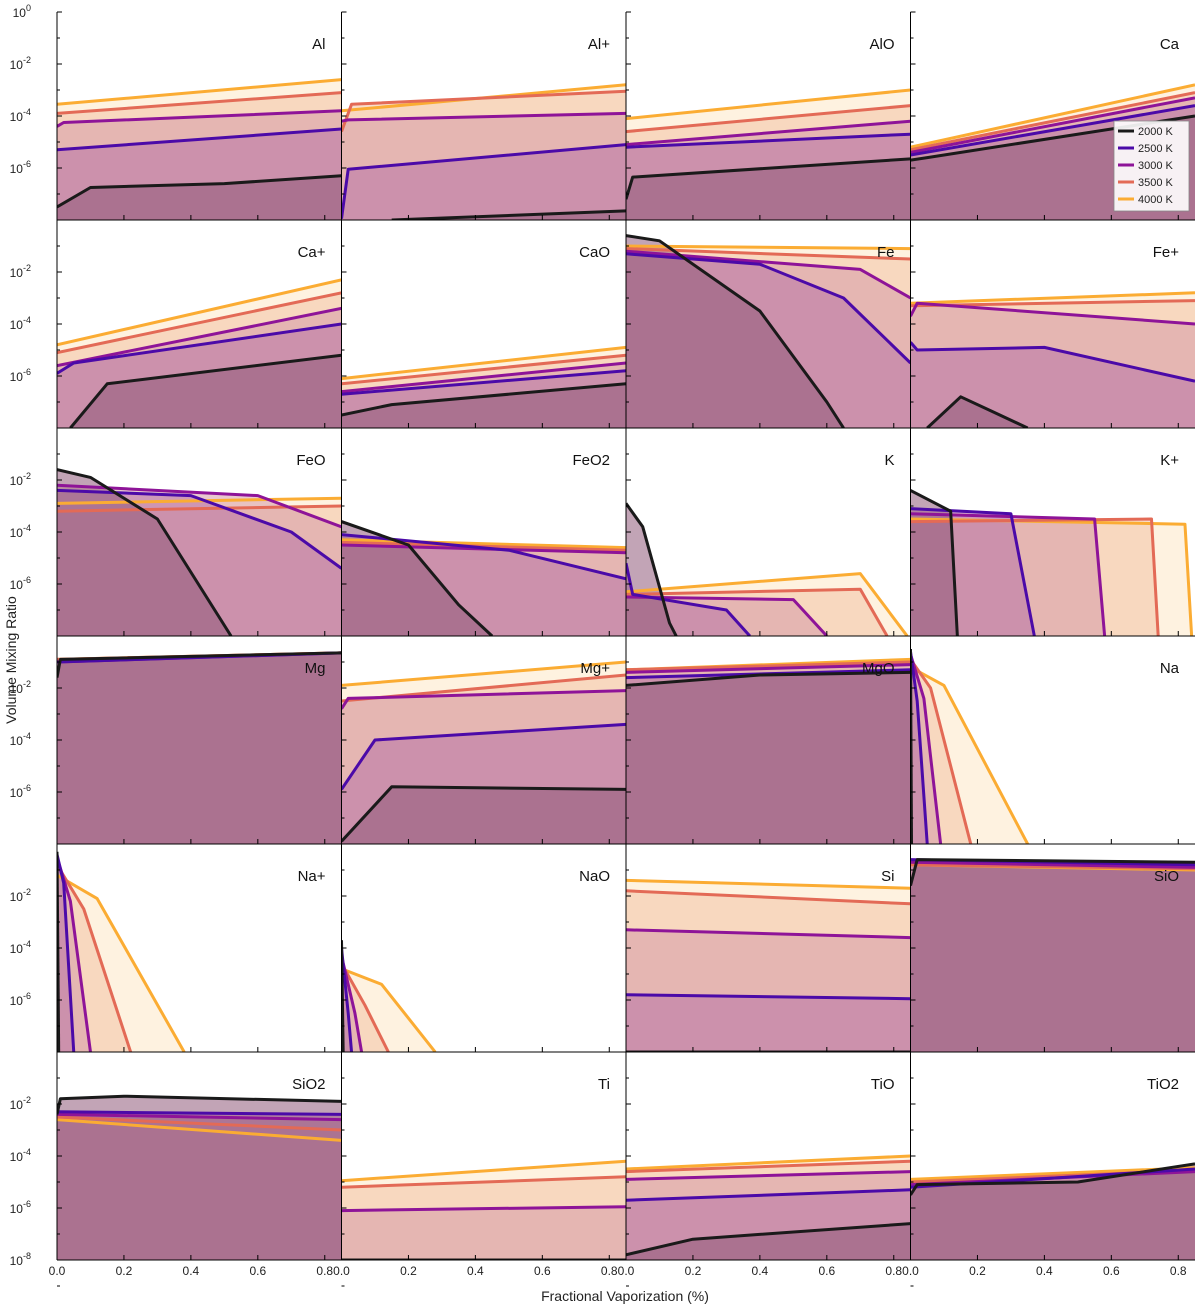 The width and height of the screenshot is (1200, 1315). I want to click on legend-label: 3000 K, so click(1156, 166).